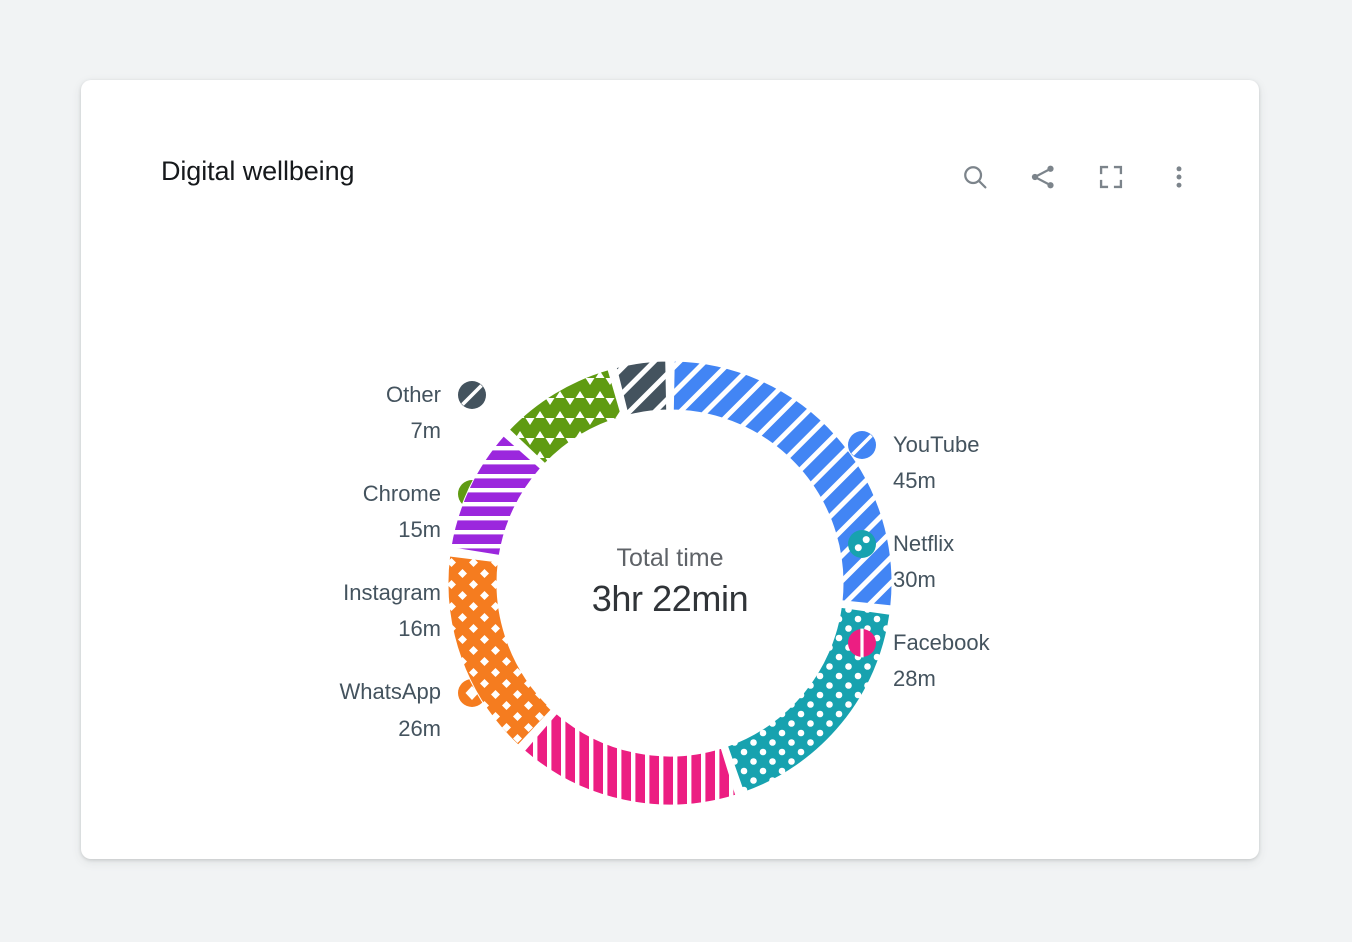  Describe the element at coordinates (436, 411) in the screenshot. I see `legend-item-other: Other 7m` at that location.